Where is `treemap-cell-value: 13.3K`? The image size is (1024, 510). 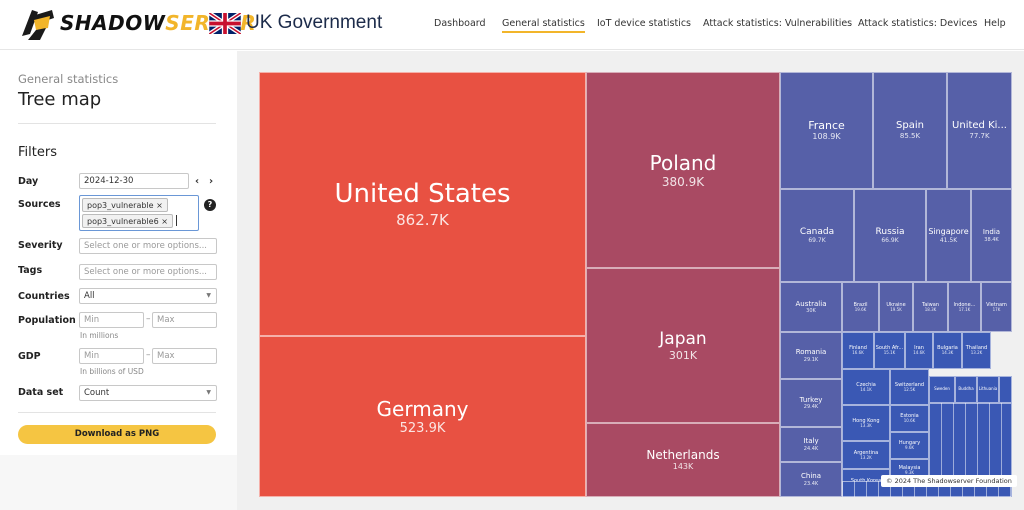
treemap-cell-value: 13.3K is located at coordinates (866, 425).